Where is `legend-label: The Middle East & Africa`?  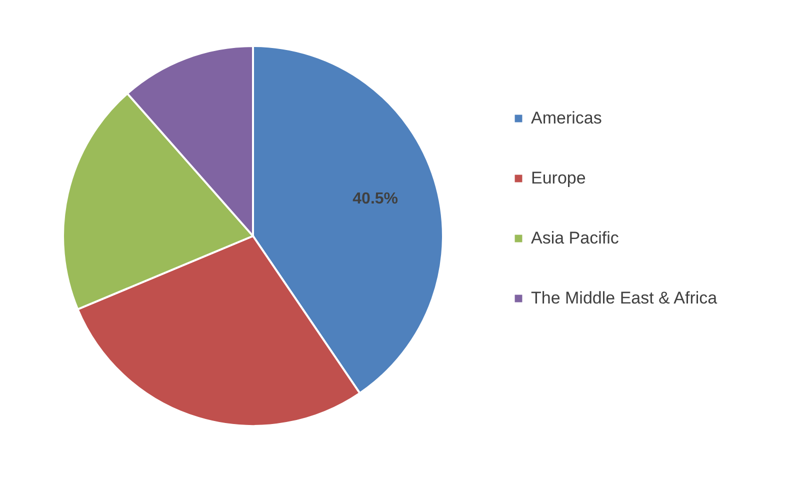
legend-label: The Middle East & Africa is located at coordinates (624, 298).